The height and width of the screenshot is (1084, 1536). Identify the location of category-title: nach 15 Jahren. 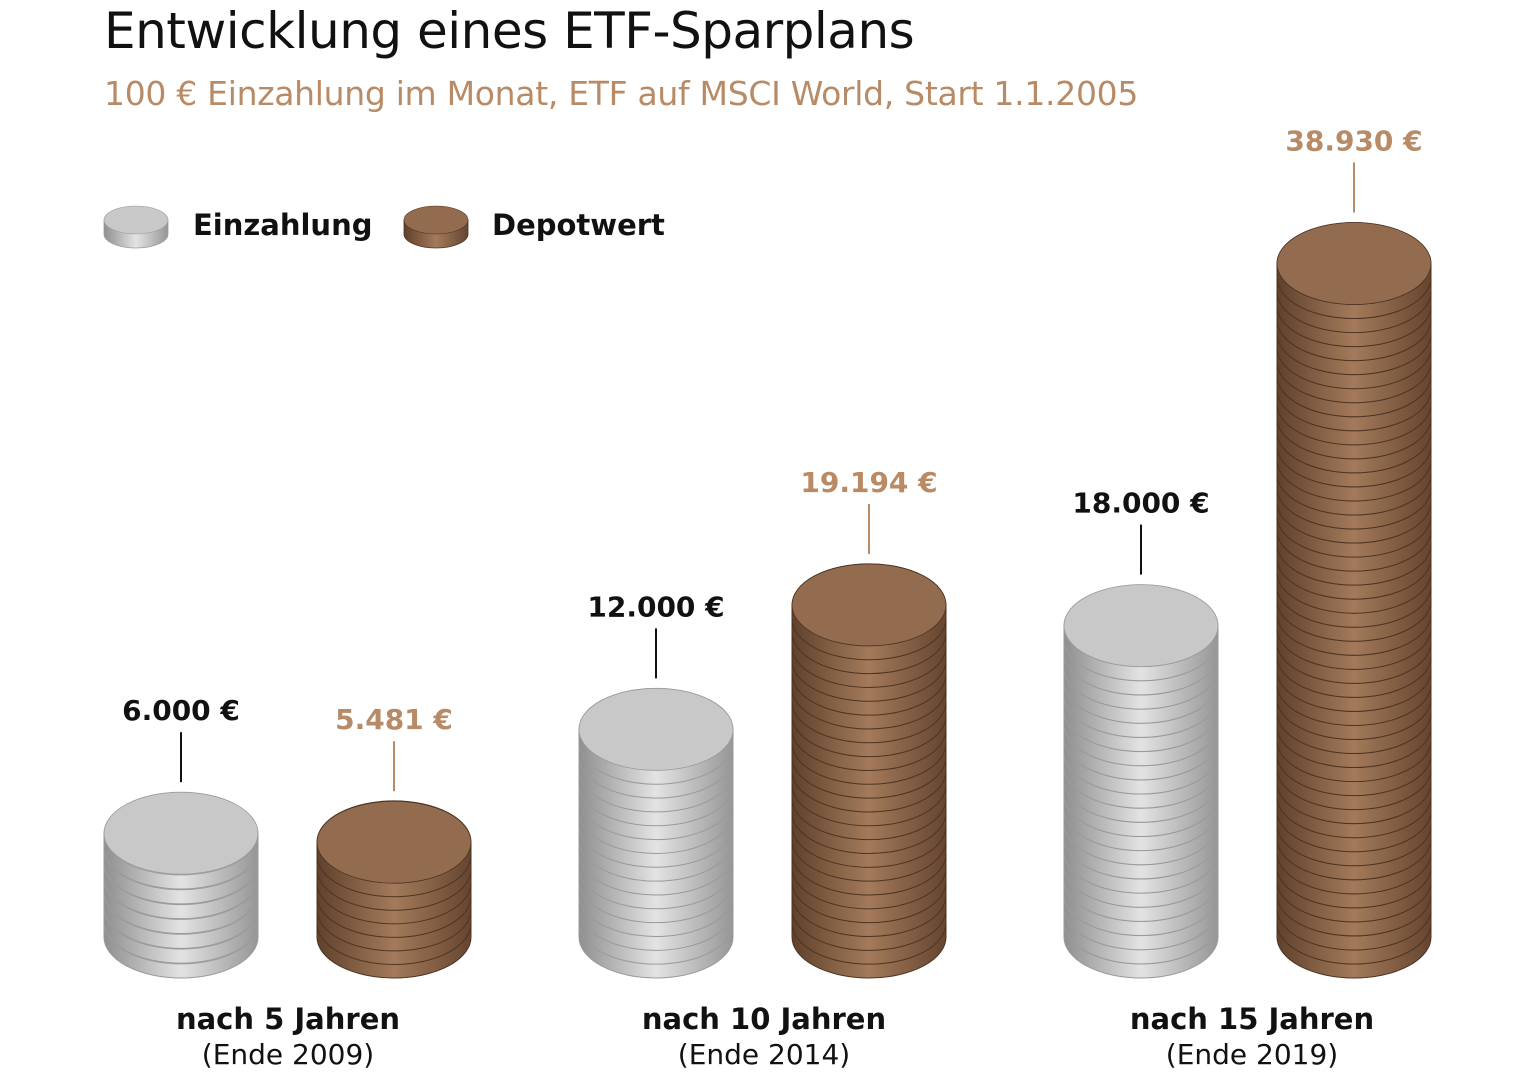
(1252, 1019).